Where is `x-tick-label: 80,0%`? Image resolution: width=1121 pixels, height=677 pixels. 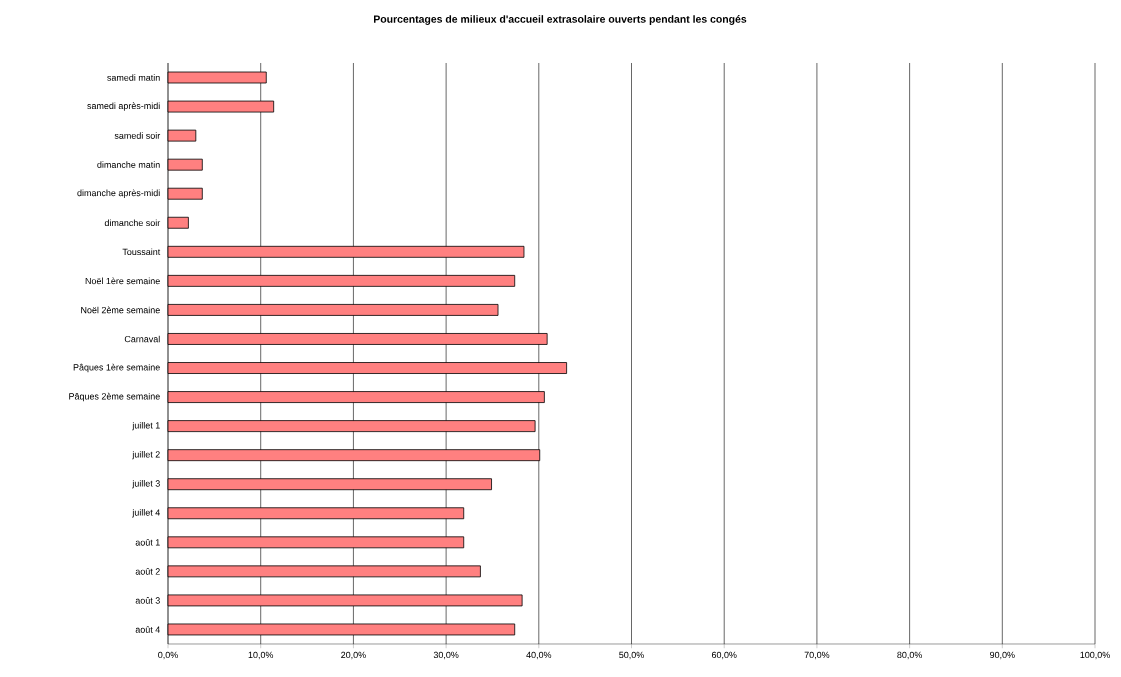 x-tick-label: 80,0% is located at coordinates (909, 655).